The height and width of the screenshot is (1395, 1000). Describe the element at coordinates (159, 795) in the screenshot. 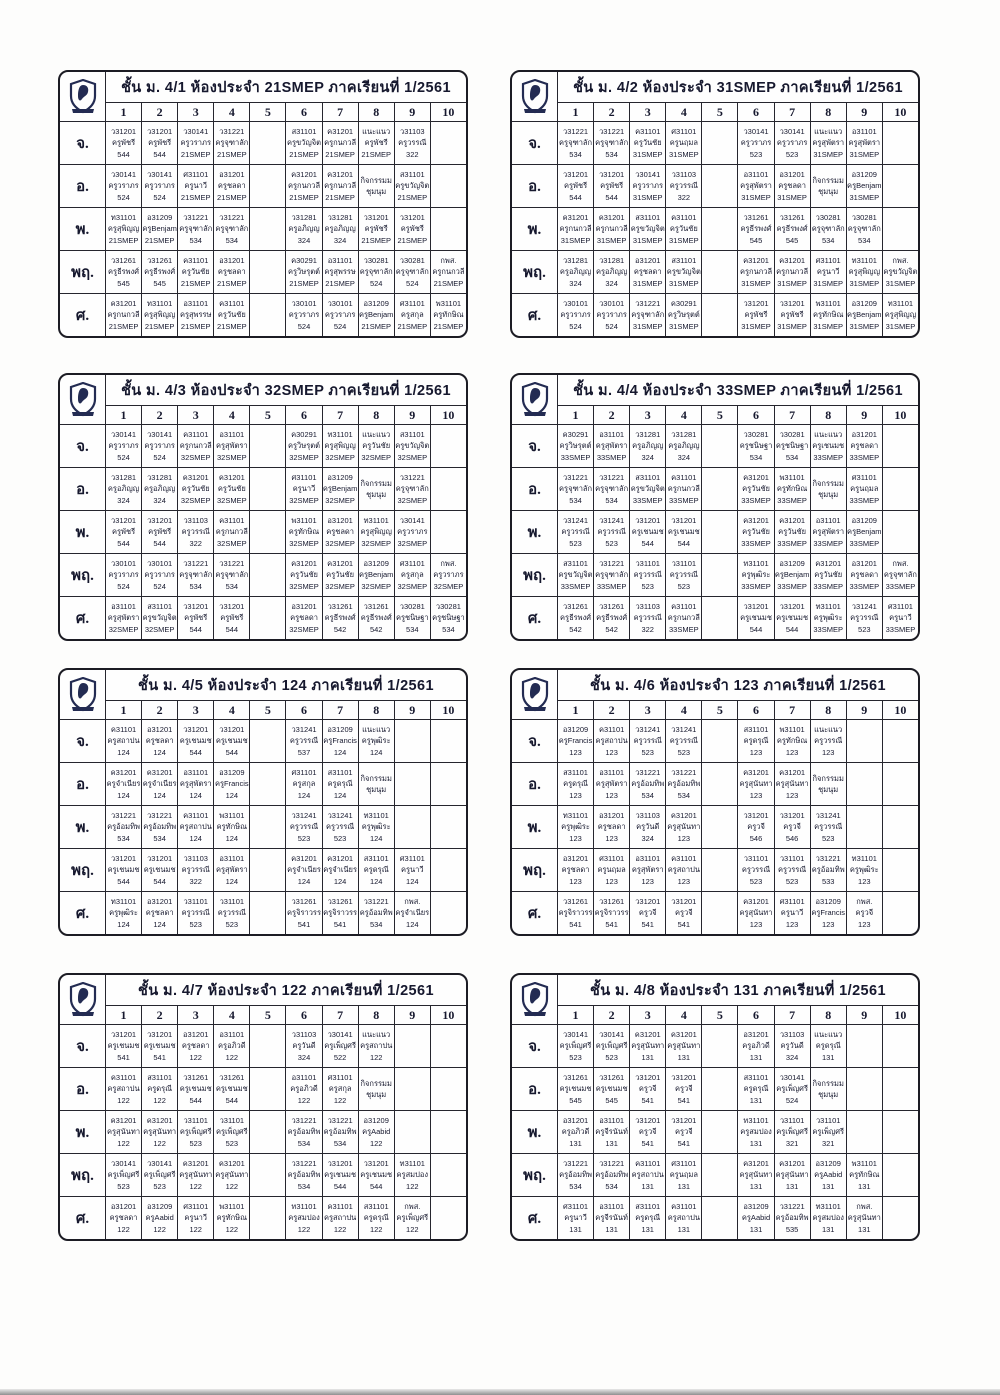

I see `room-number: 124` at that location.